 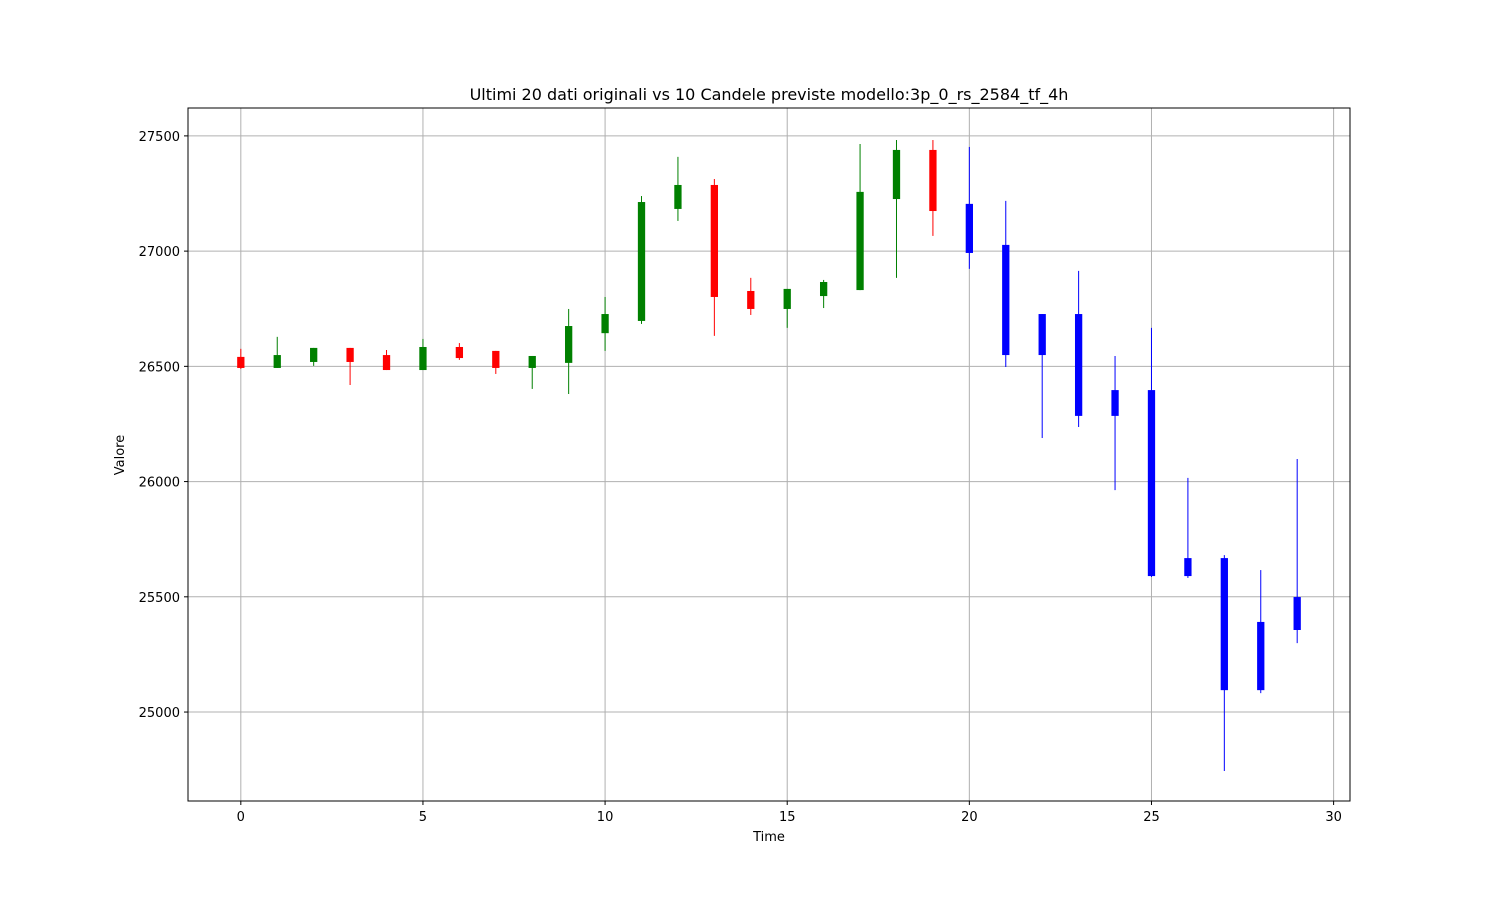 I want to click on x-tick-label: 20, so click(x=969, y=817).